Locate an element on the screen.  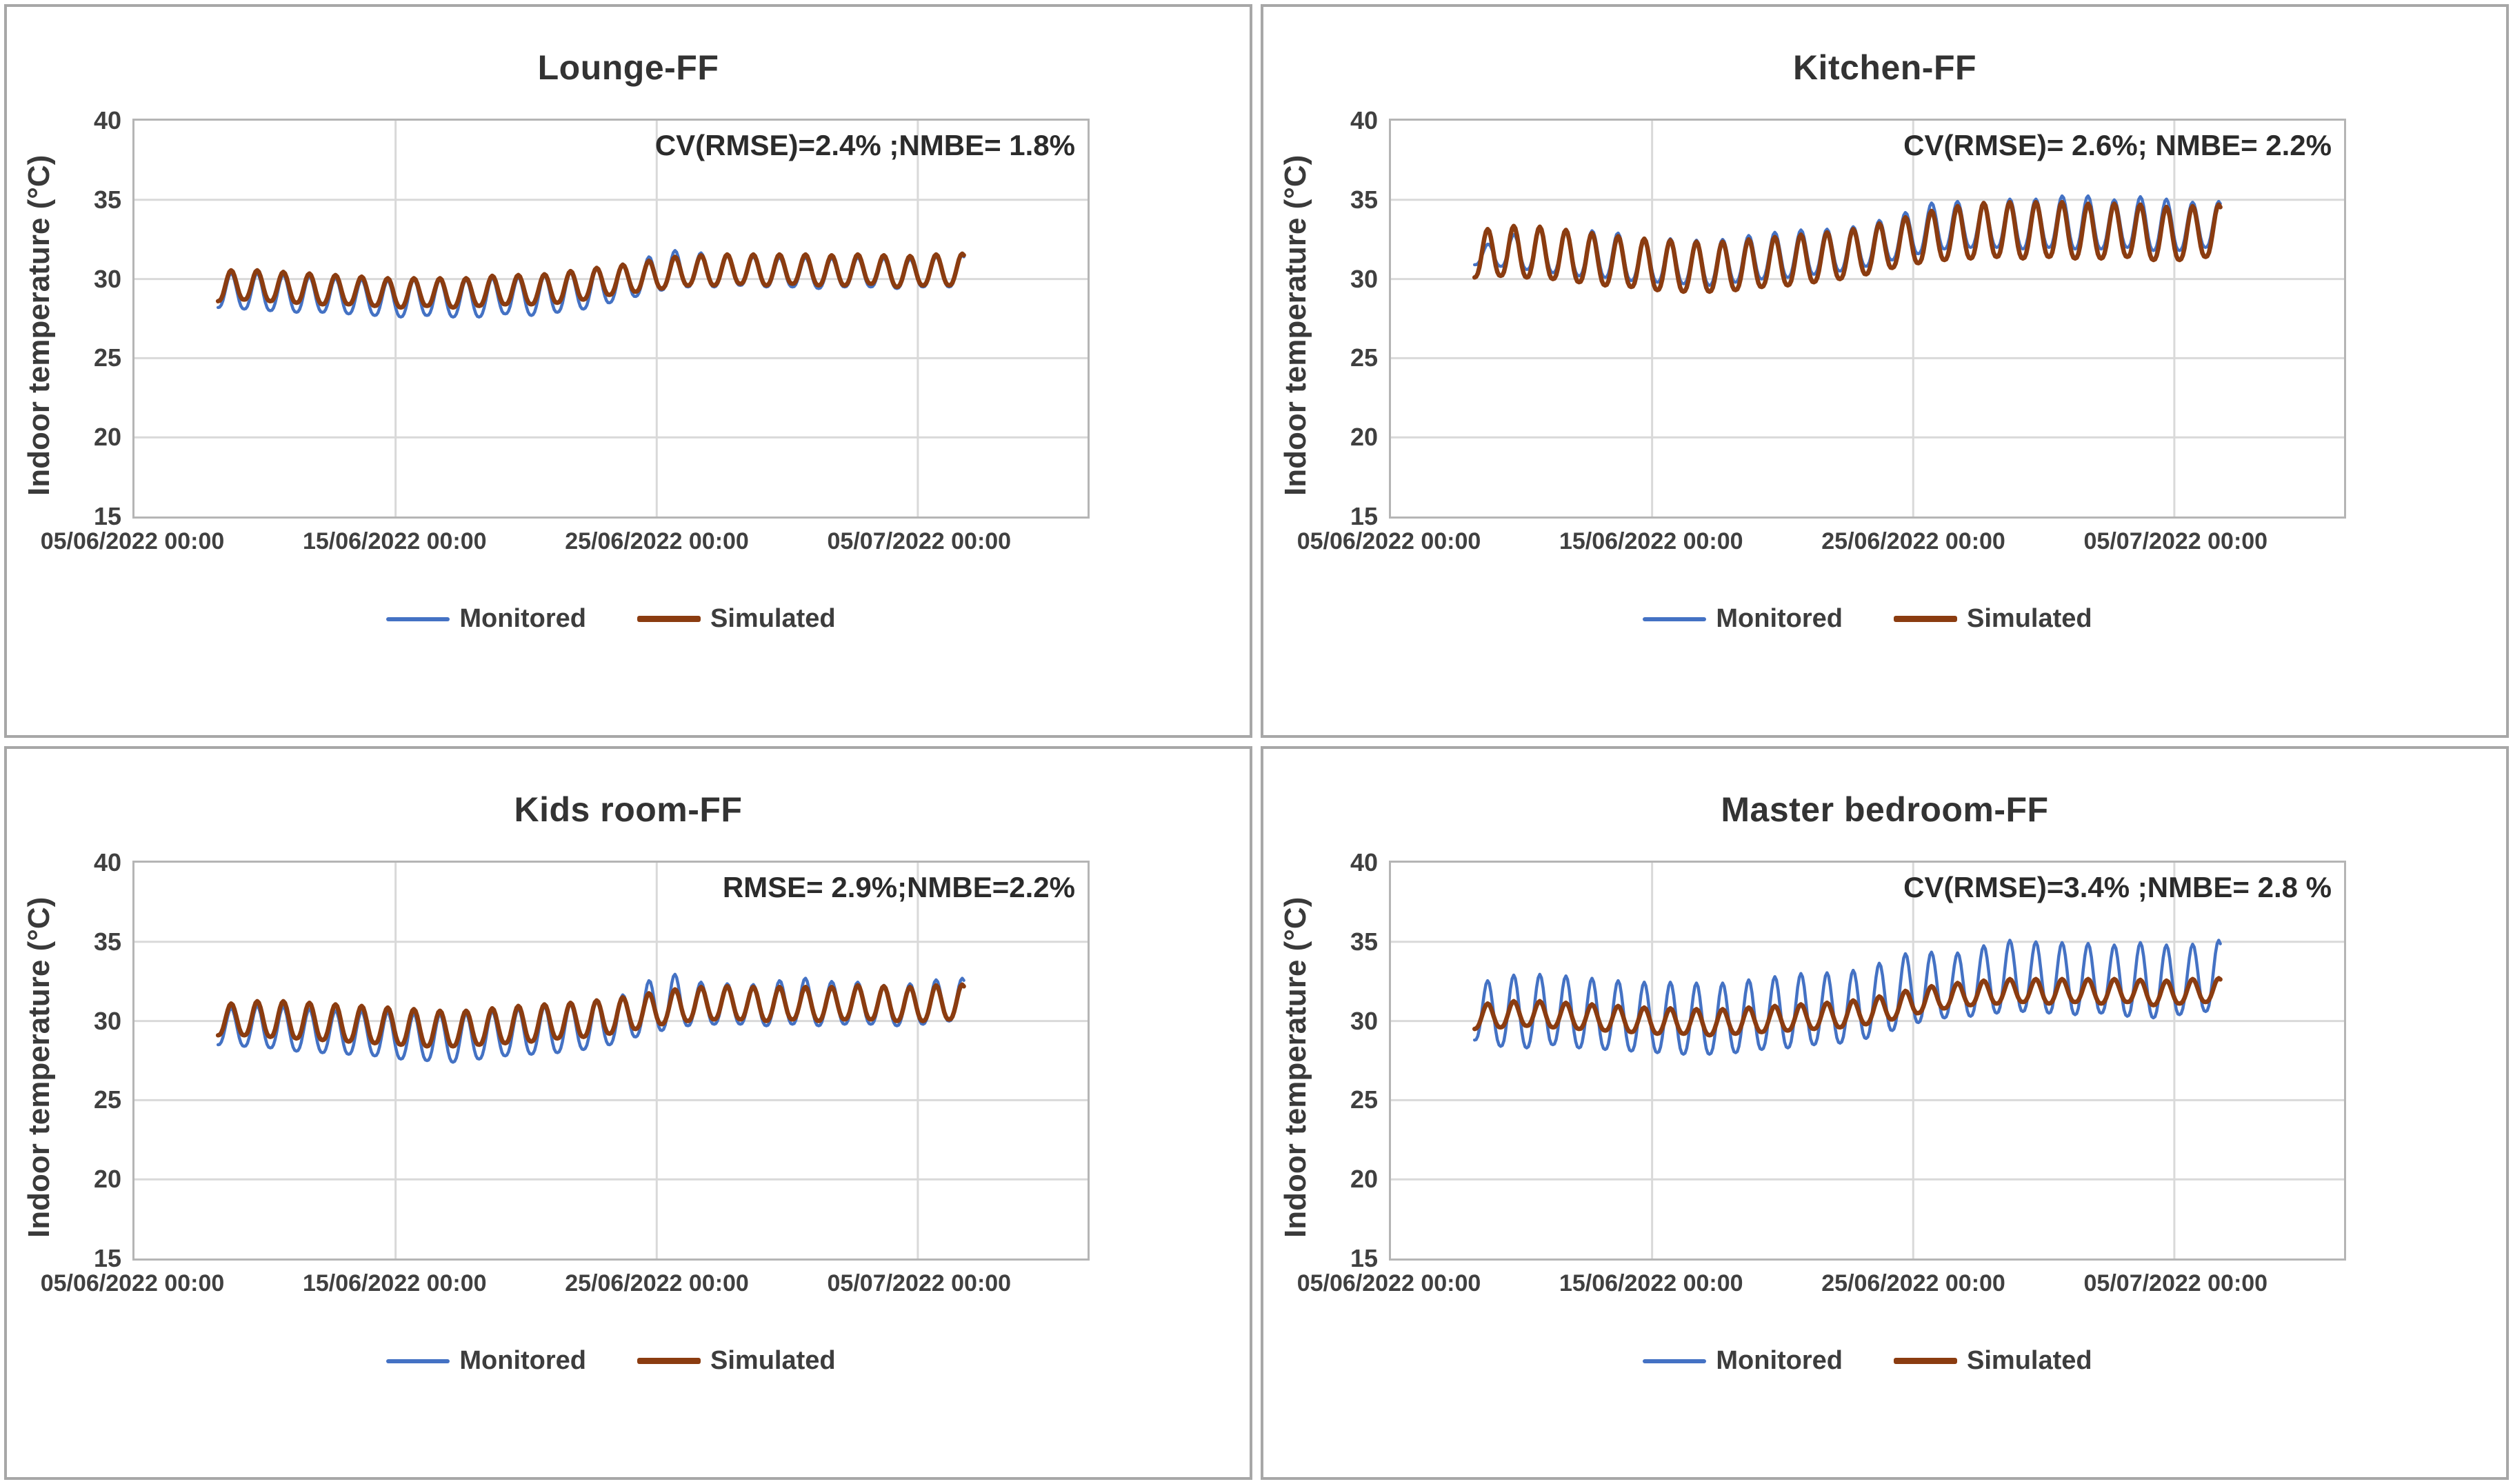
plot-area: CV(RMSE)=3.4% ;NMBE= 2.8 % is located at coordinates (1867, 1061).